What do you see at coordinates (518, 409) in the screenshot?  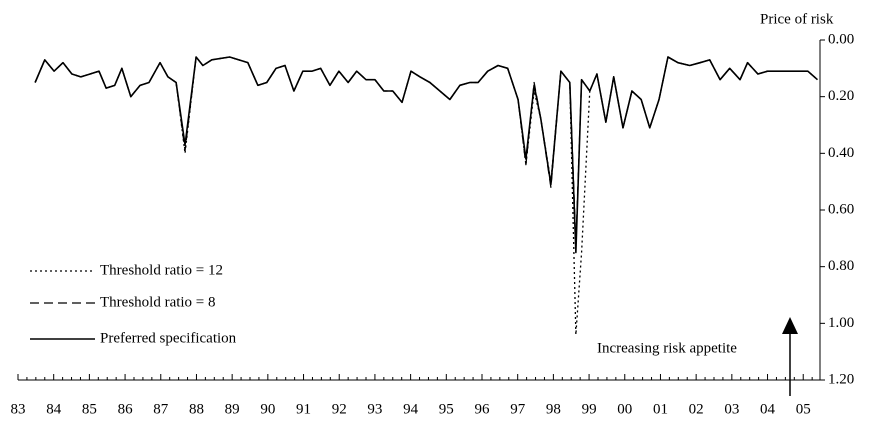 I see `x-tick-label: 97` at bounding box center [518, 409].